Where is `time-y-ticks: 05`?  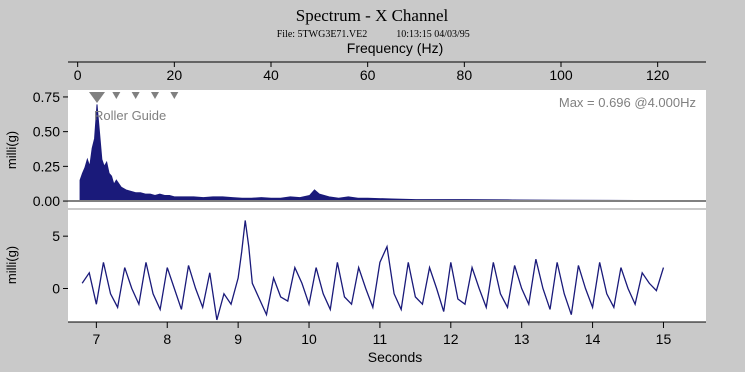 time-y-ticks: 05 is located at coordinates (60, 262).